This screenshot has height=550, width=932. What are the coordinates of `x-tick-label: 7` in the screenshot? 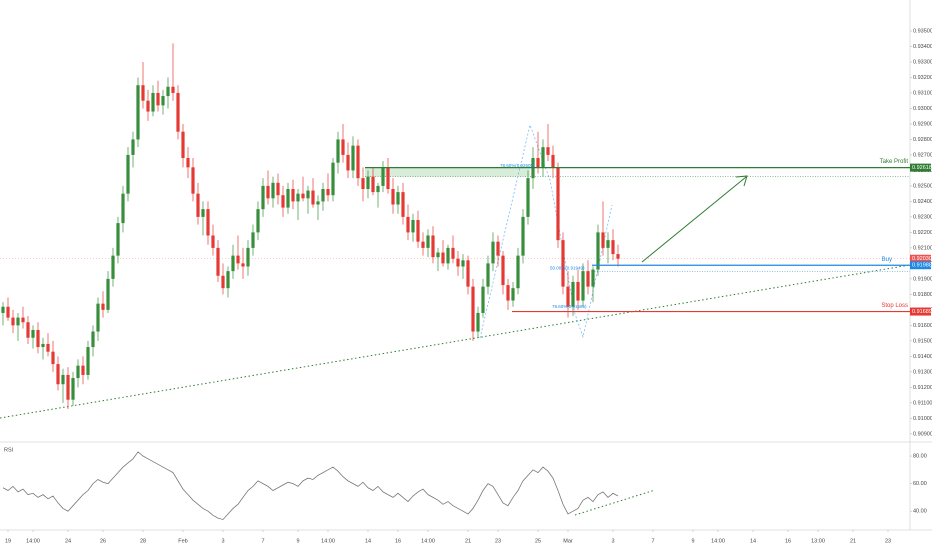 It's located at (652, 541).